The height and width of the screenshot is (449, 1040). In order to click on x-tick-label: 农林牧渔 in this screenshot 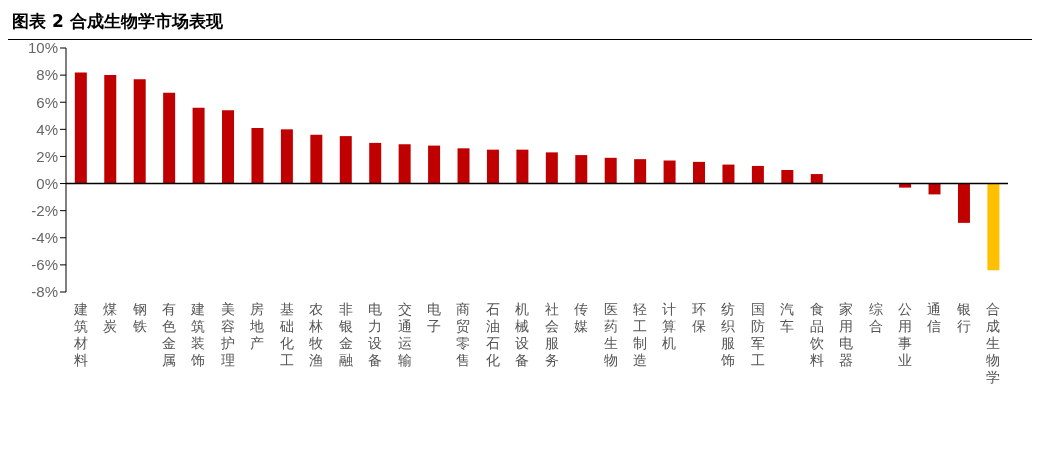, I will do `click(316, 334)`.